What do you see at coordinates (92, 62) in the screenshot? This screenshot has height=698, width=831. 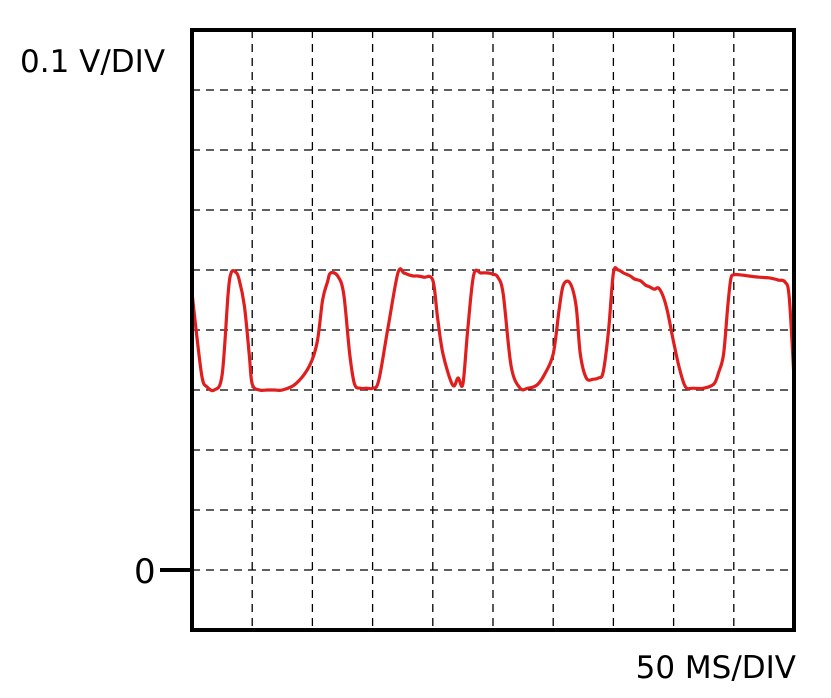 I see `y-axis-label: 0.1 V/DIV` at bounding box center [92, 62].